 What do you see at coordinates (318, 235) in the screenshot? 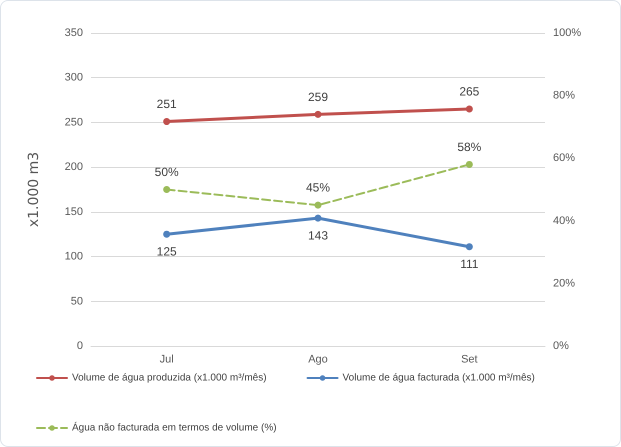
I see `data-label: 143` at bounding box center [318, 235].